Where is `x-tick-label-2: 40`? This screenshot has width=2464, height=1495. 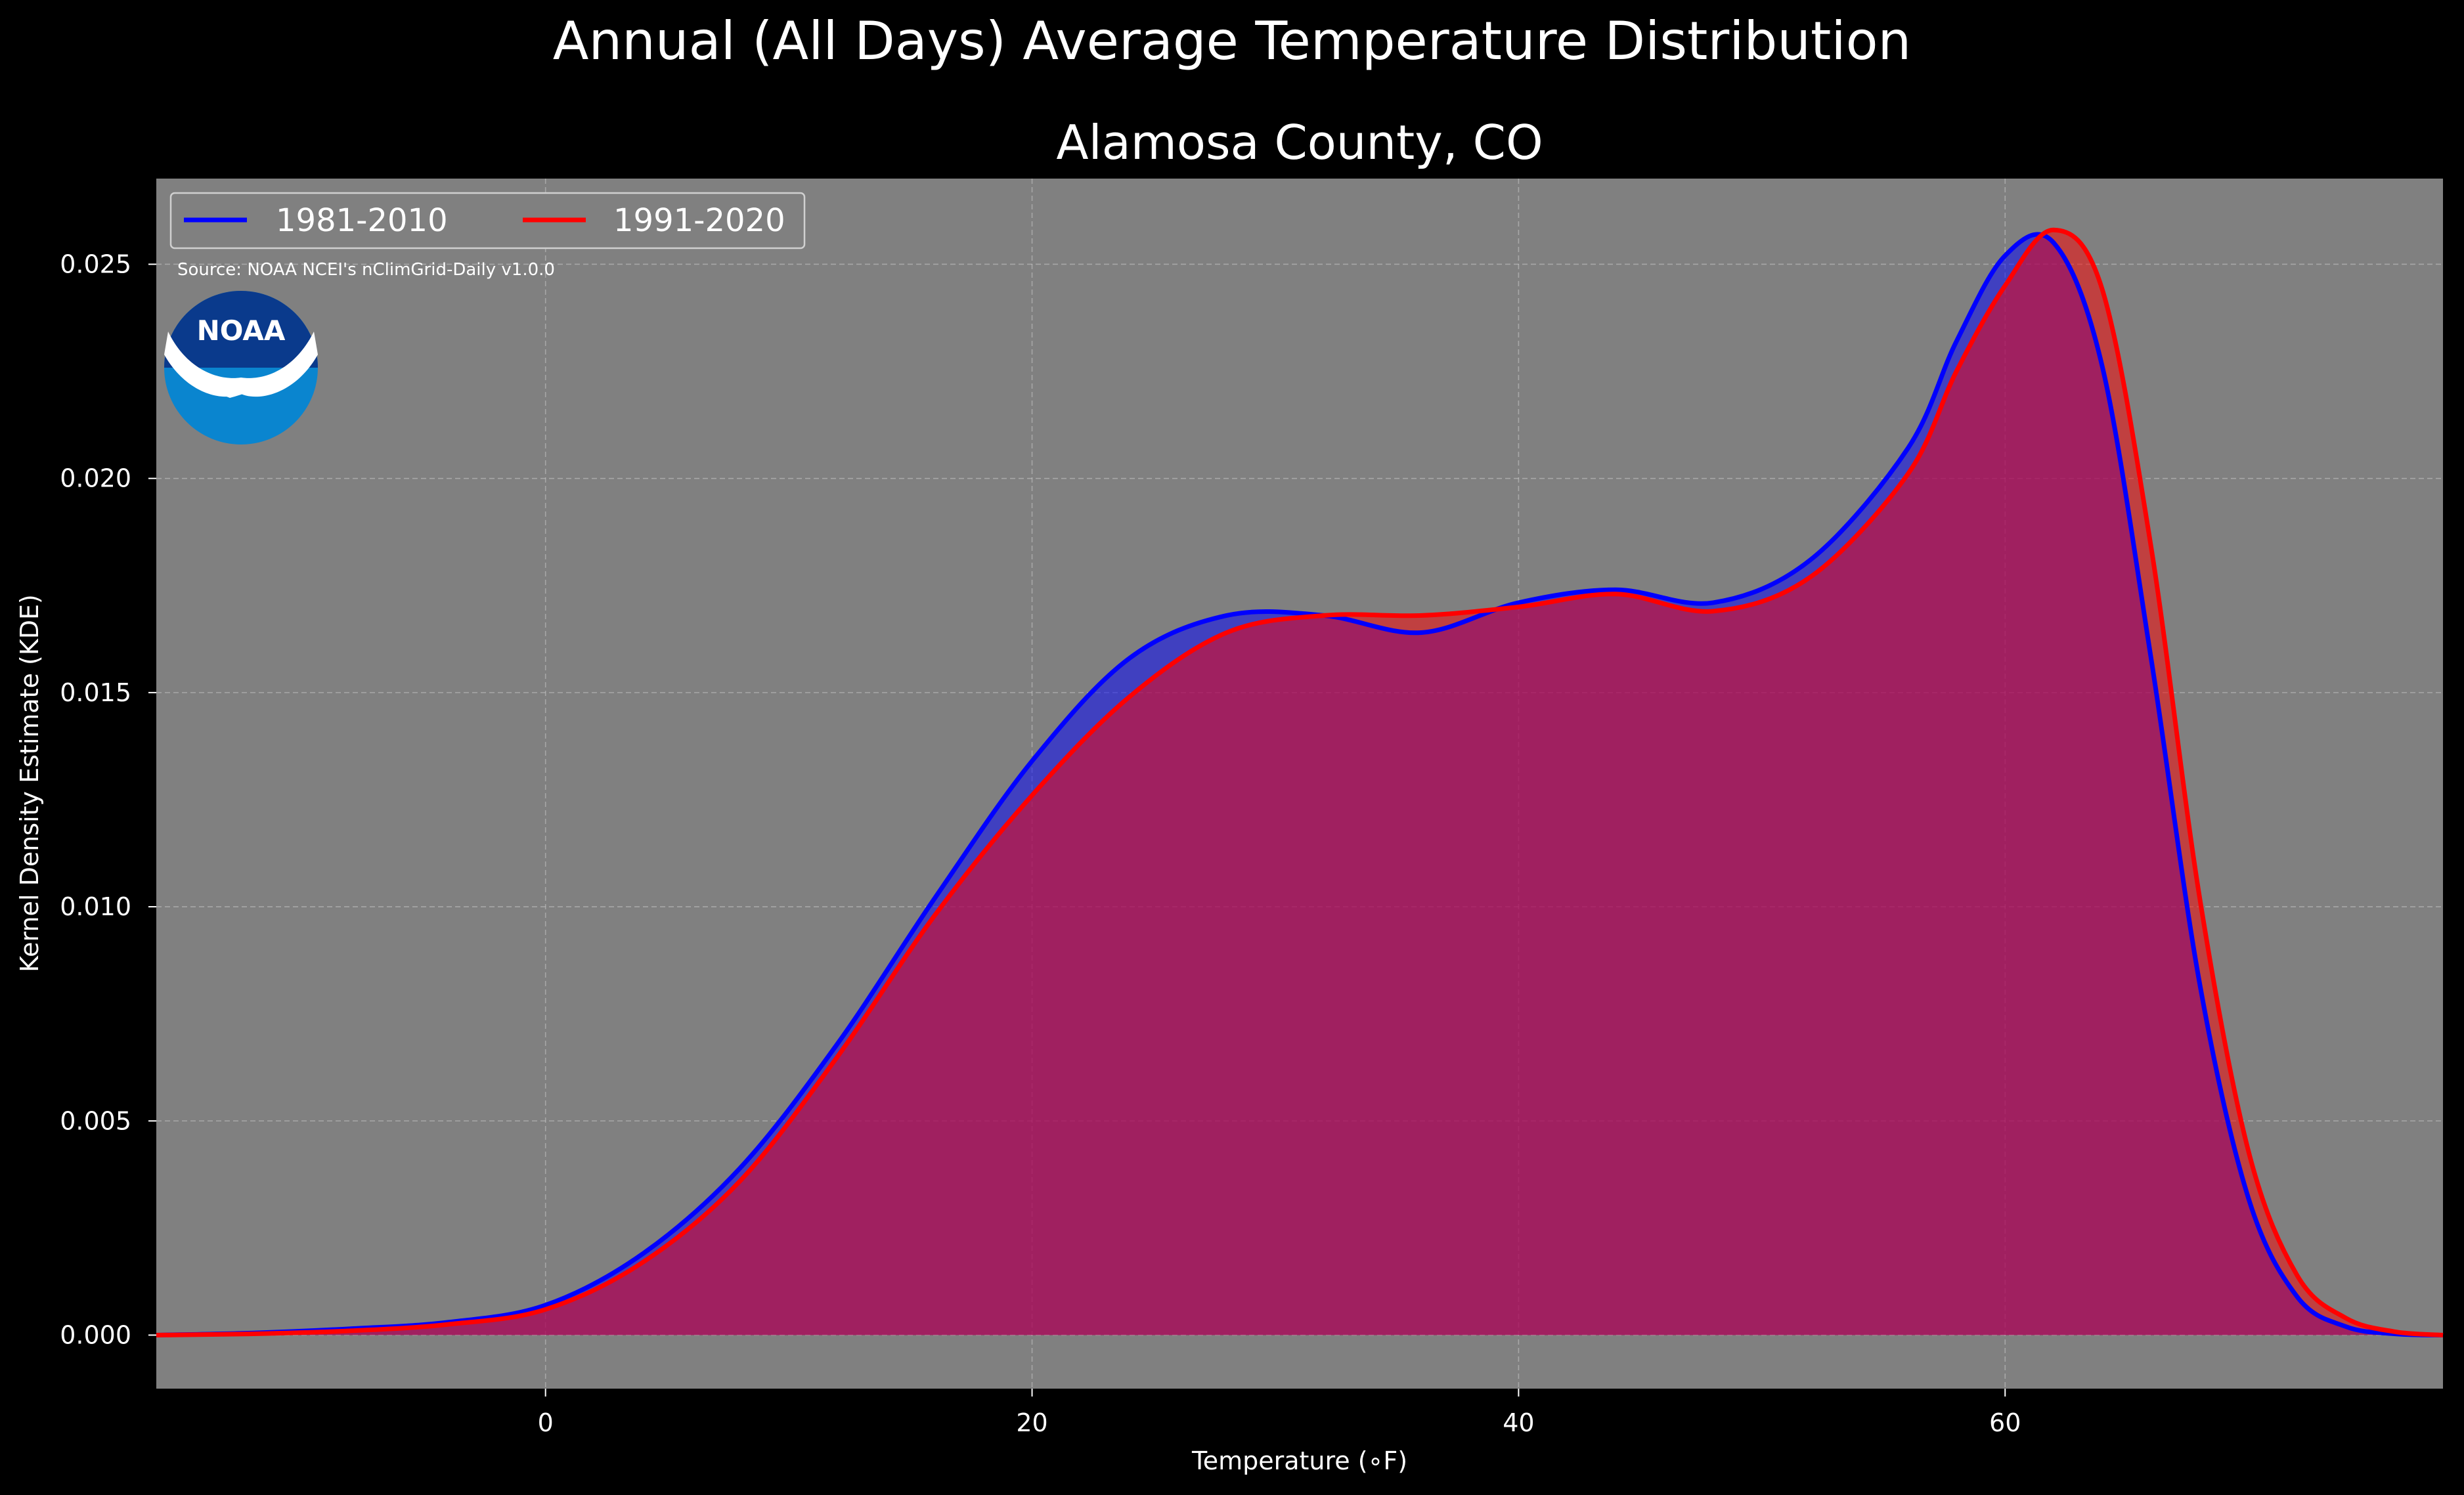
x-tick-label-2: 40 is located at coordinates (1518, 1422).